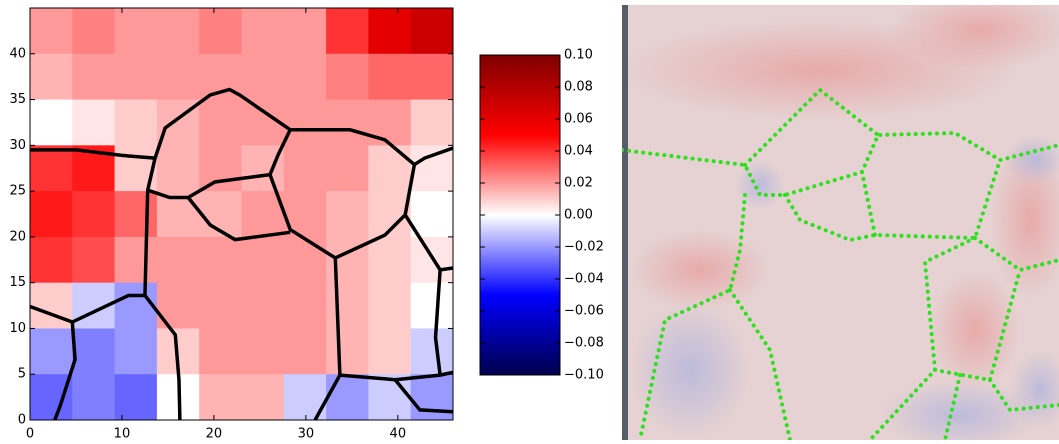 The height and width of the screenshot is (444, 1059). I want to click on y-tick-label: 10, so click(17, 328).